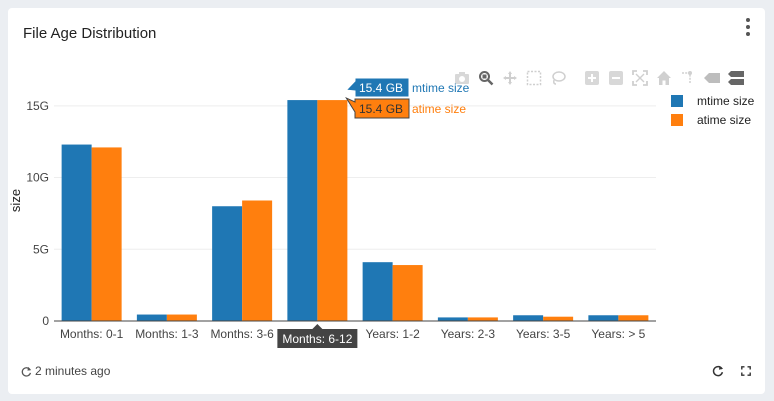  I want to click on last-updated: 2 minutes ago, so click(65, 371).